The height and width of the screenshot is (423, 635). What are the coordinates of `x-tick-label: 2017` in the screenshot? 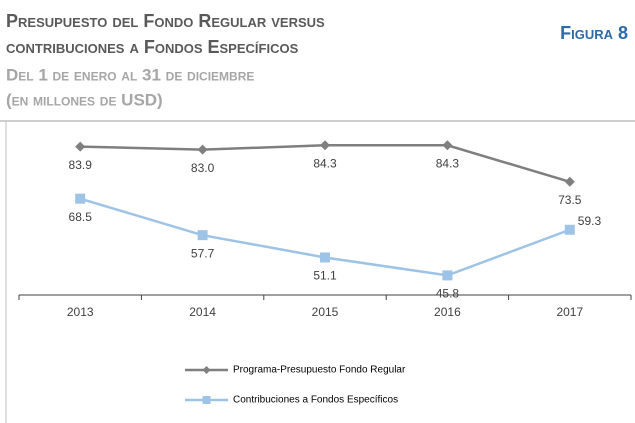 It's located at (569, 312).